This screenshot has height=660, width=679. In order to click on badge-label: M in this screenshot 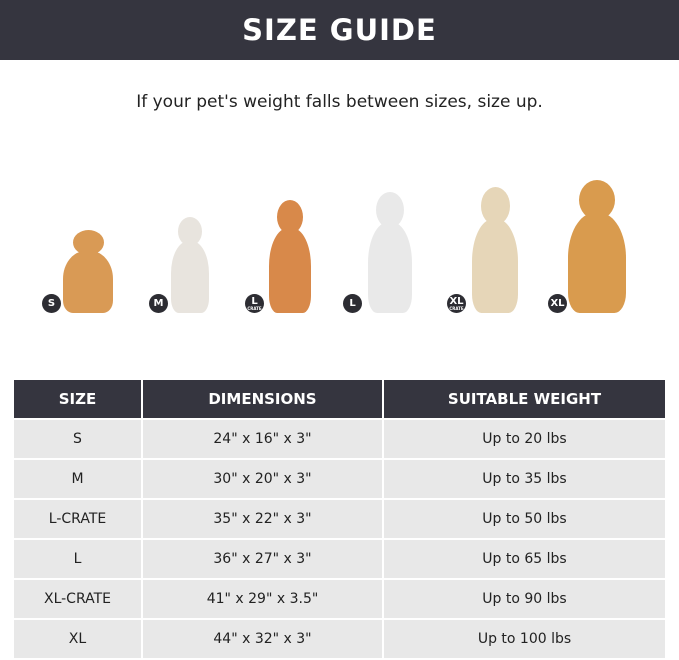, I will do `click(158, 303)`.